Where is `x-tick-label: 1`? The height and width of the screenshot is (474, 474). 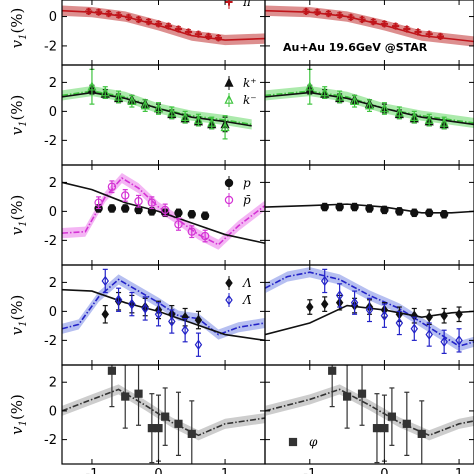
x-tick-label: 1 is located at coordinates (459, 470).